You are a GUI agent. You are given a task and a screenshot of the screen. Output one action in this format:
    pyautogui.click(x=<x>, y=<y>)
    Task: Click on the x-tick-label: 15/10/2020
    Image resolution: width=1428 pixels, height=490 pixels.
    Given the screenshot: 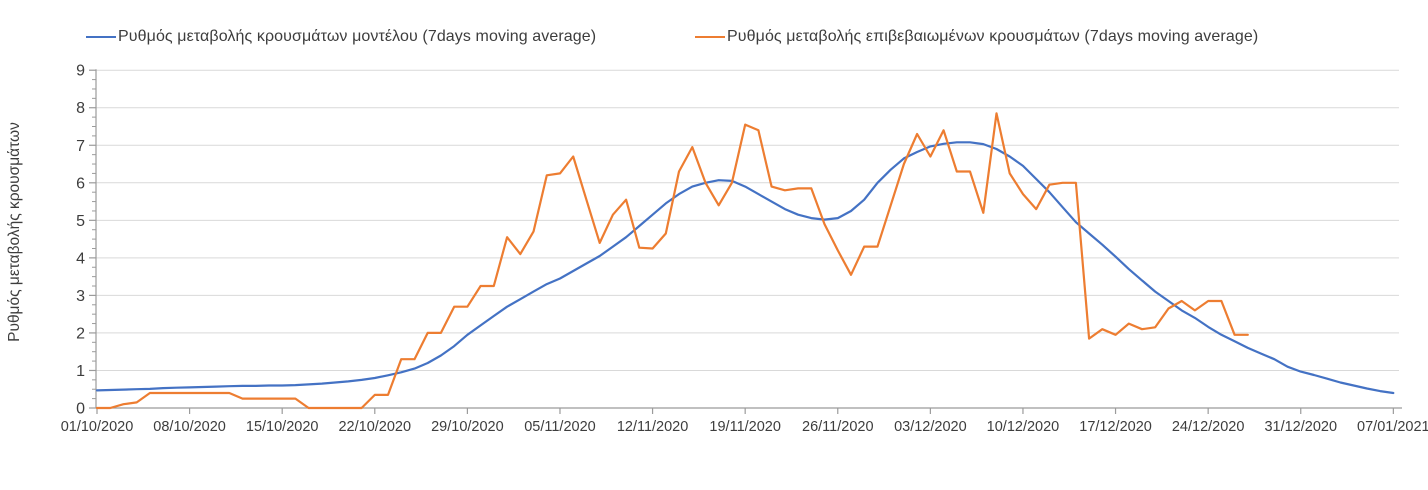 What is the action you would take?
    pyautogui.click(x=282, y=427)
    